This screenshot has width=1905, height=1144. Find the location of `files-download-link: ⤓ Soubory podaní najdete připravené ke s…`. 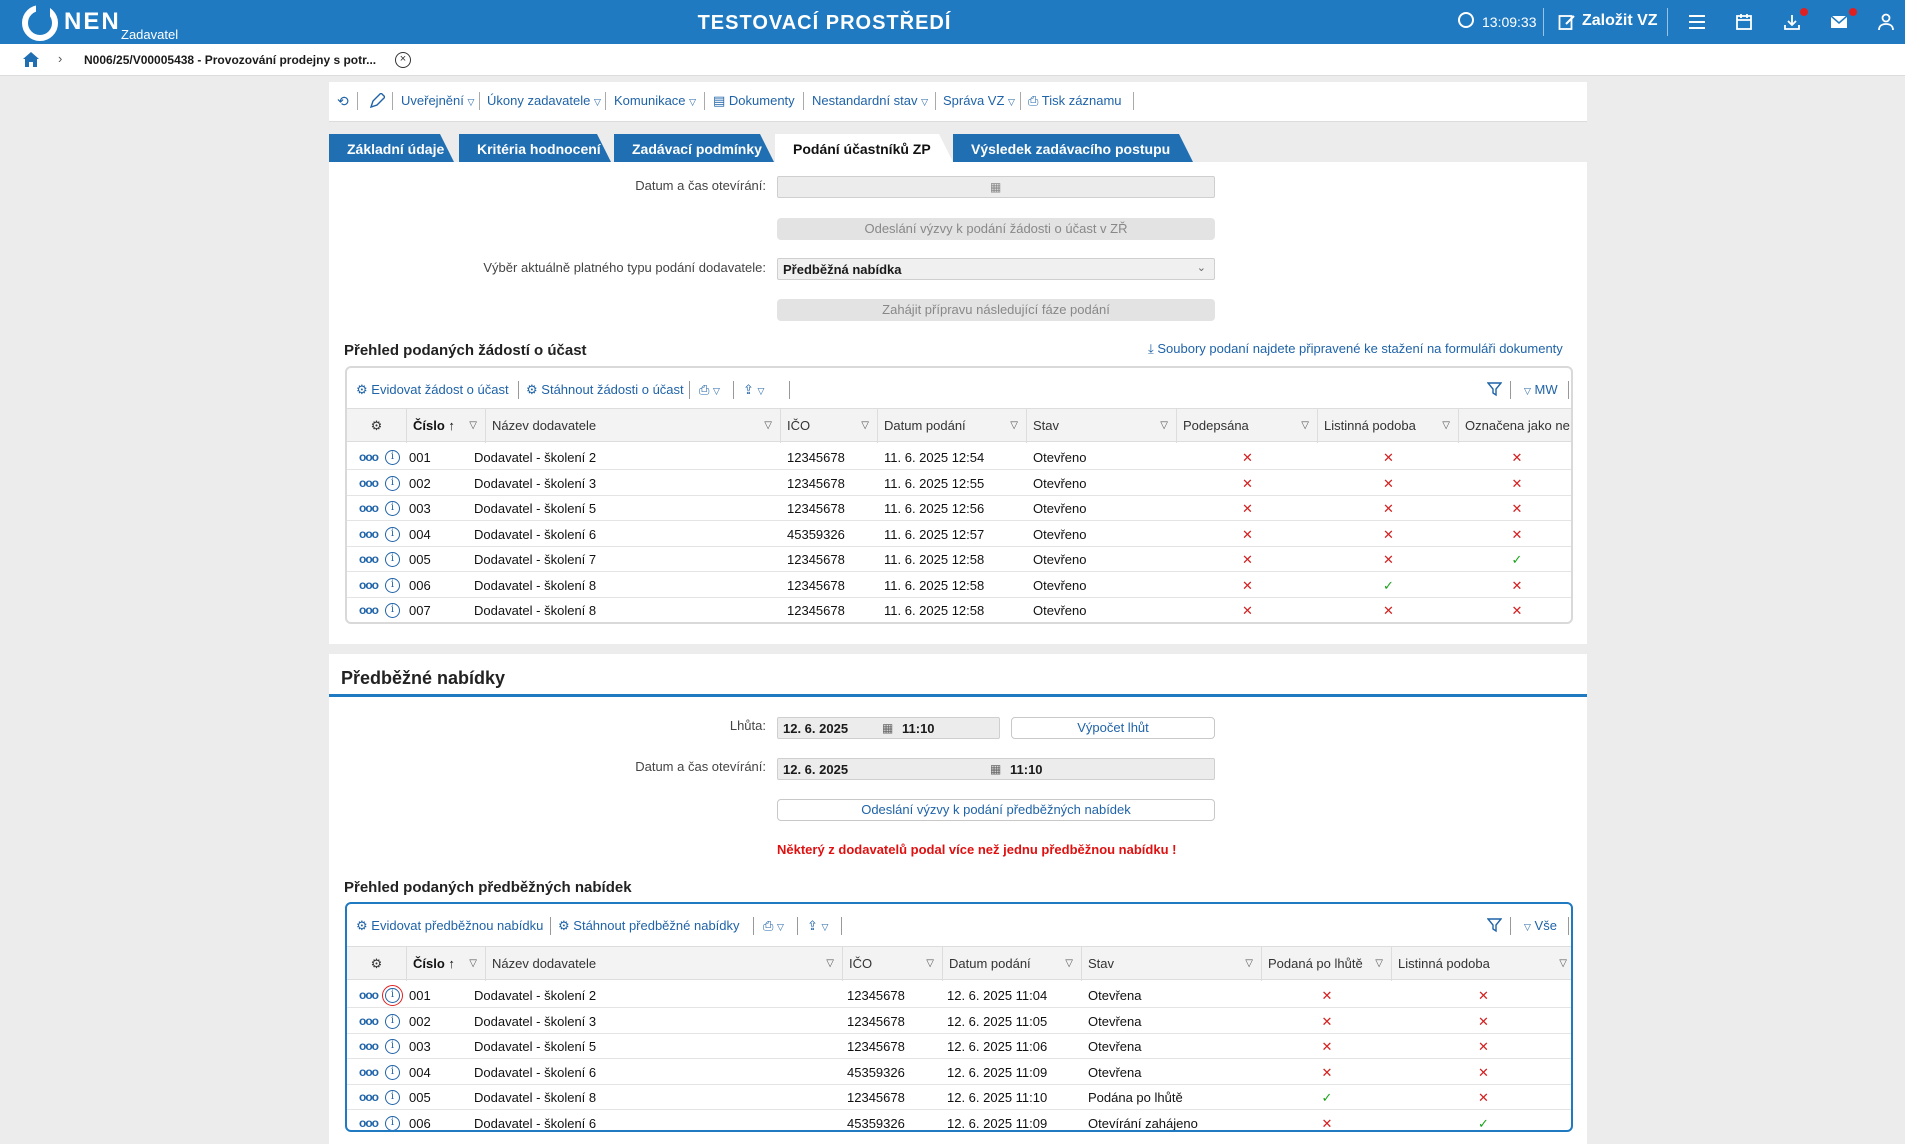

files-download-link: ⤓ Soubory podaní najdete připravené ke s… is located at coordinates (1355, 349).